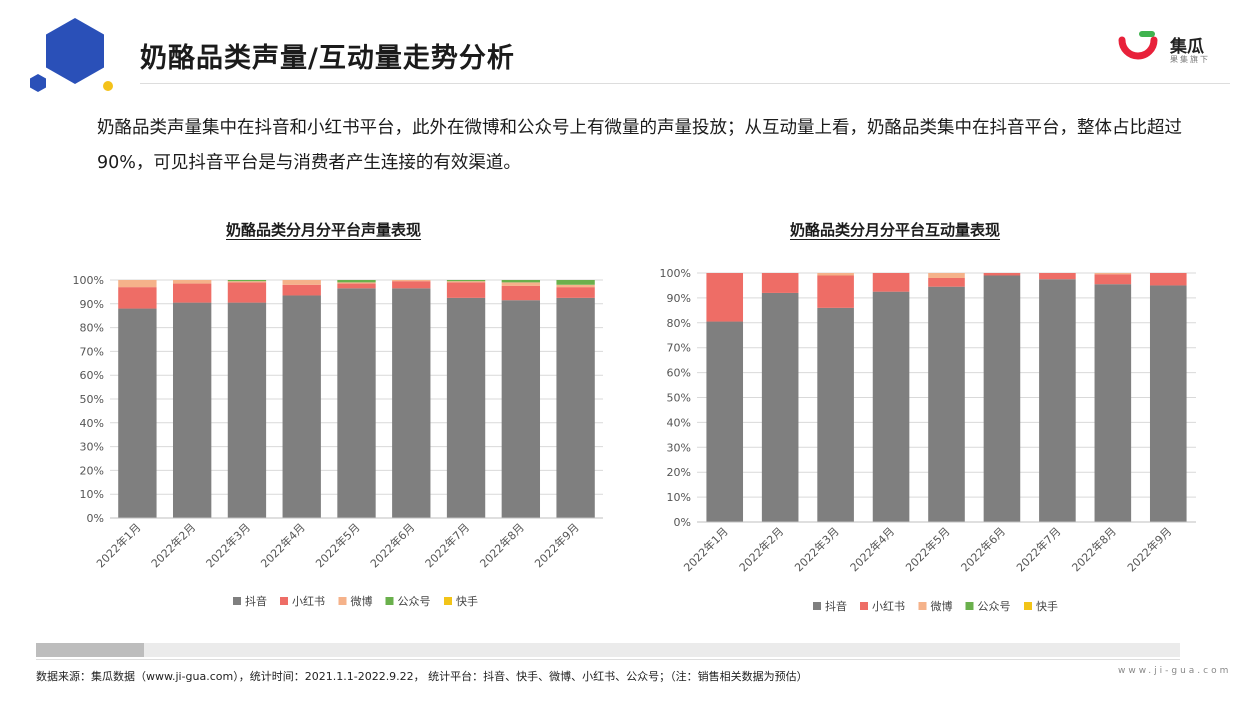 The width and height of the screenshot is (1250, 703). I want to click on logo-subtitle: 果集旗下, so click(1190, 59).